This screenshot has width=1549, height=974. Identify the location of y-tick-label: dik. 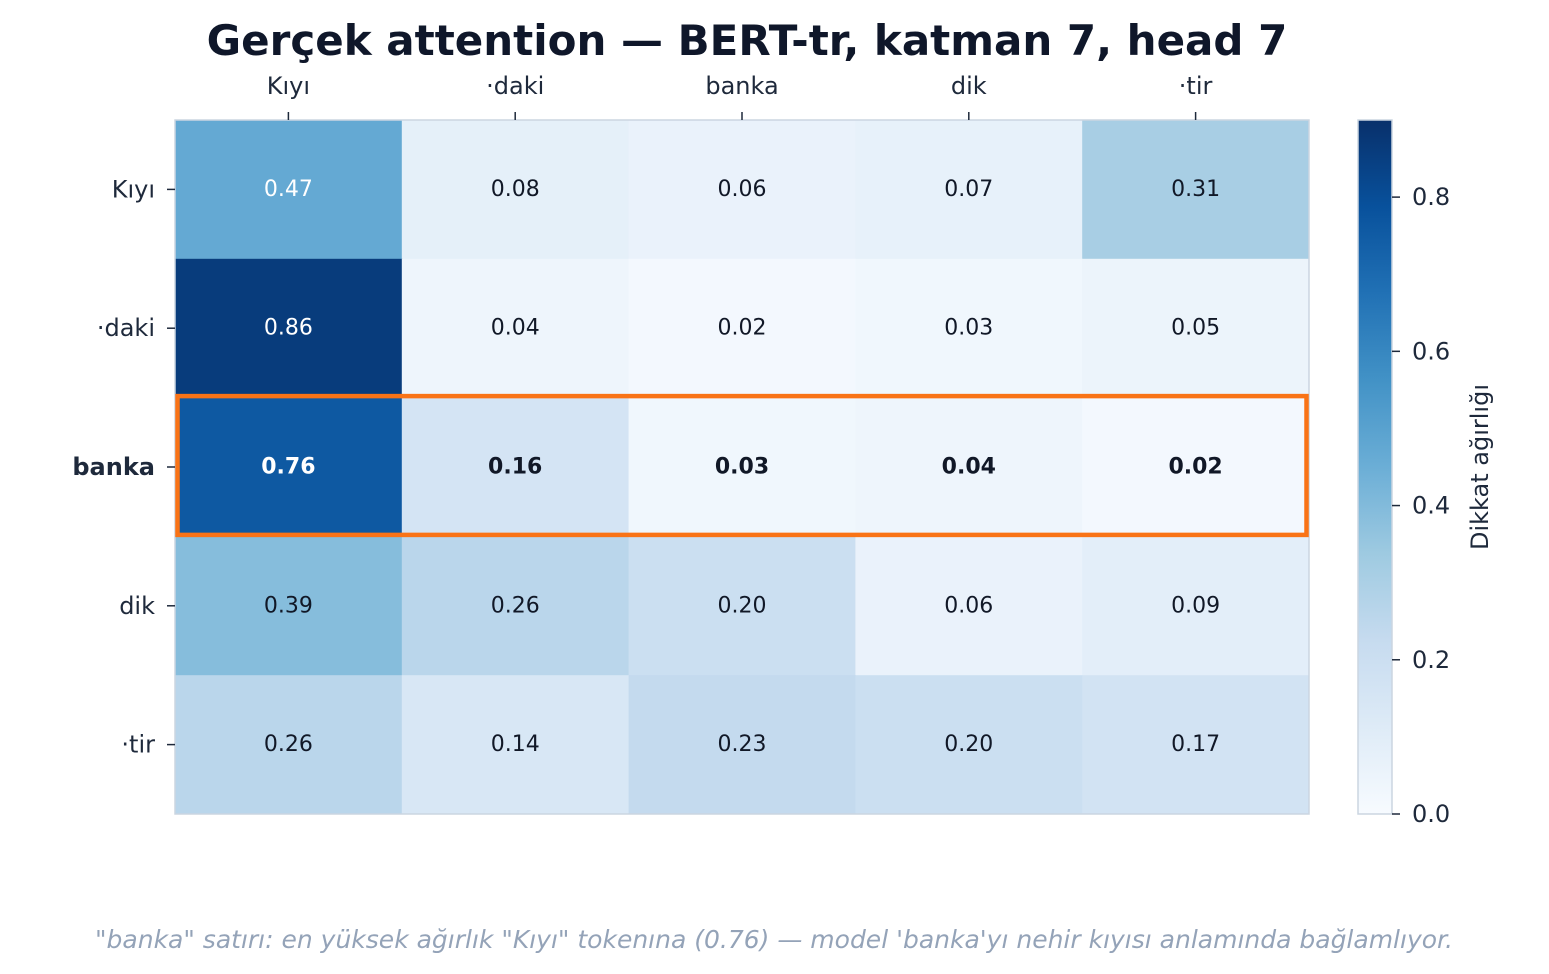
(137, 606).